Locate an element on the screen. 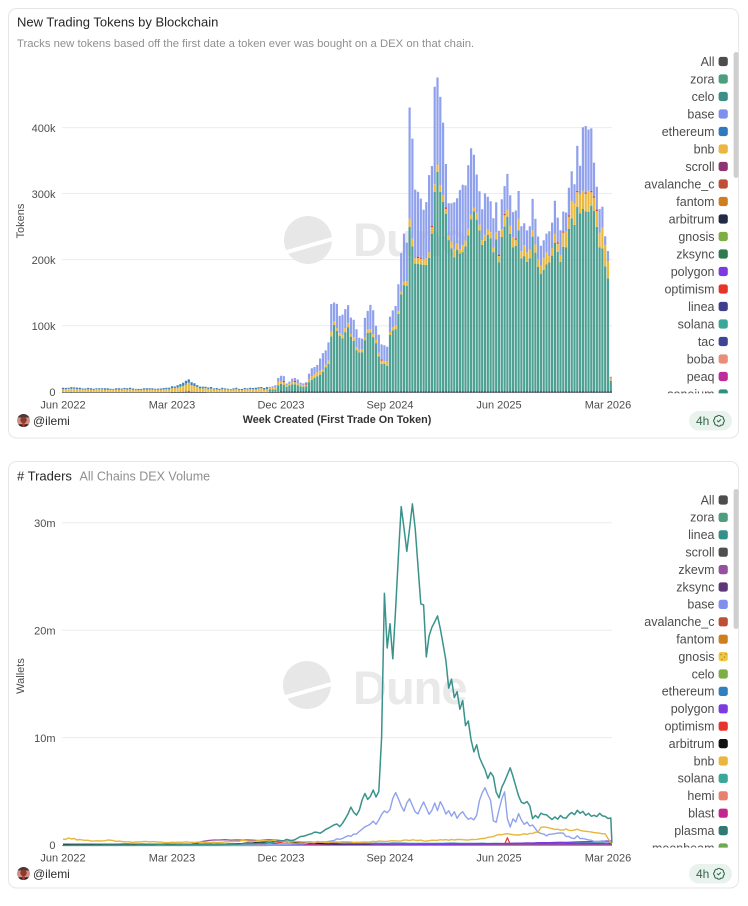 The image size is (748, 906). svg-text: boba is located at coordinates (701, 359).